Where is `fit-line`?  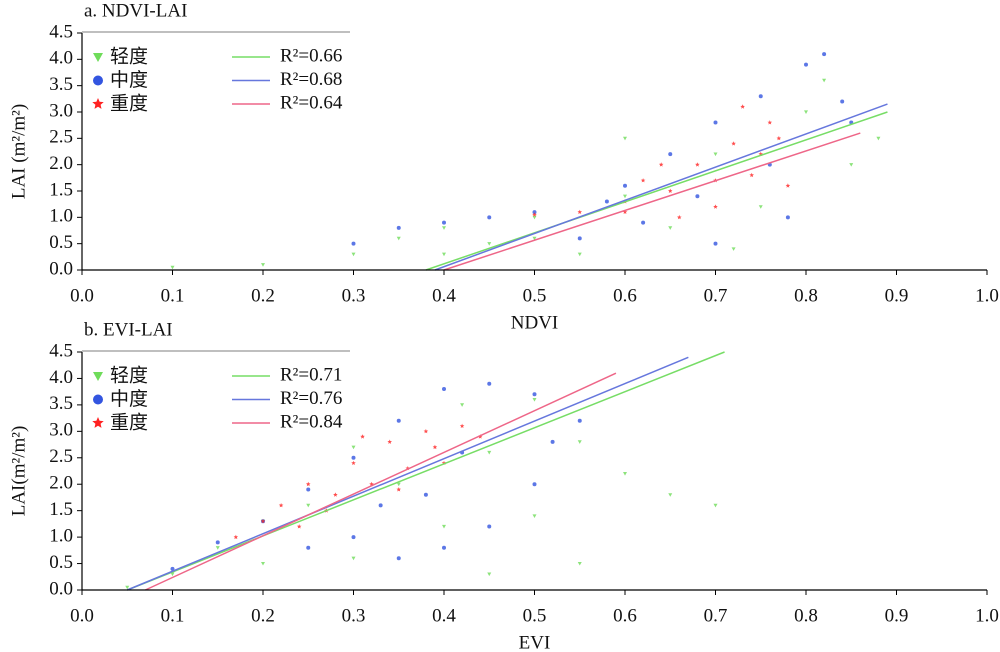 fit-line is located at coordinates (656, 191).